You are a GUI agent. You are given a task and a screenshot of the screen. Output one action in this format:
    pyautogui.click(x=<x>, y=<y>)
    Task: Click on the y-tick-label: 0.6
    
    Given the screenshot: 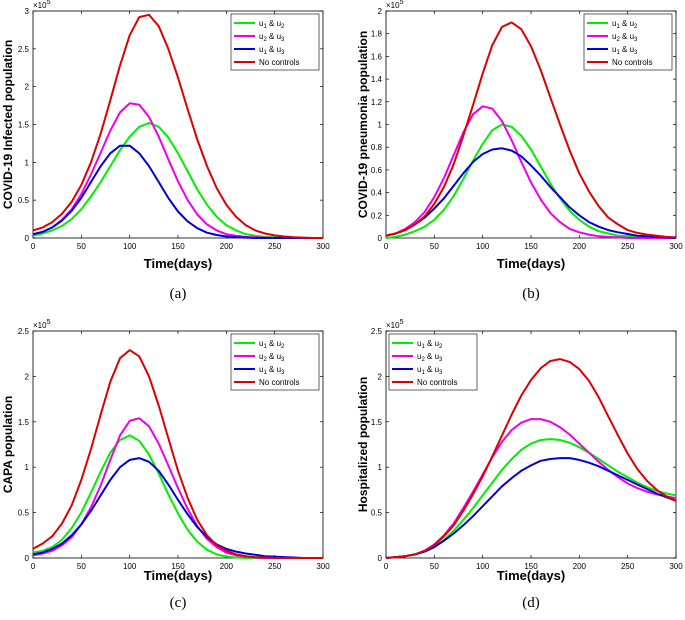 What is the action you would take?
    pyautogui.click(x=377, y=170)
    